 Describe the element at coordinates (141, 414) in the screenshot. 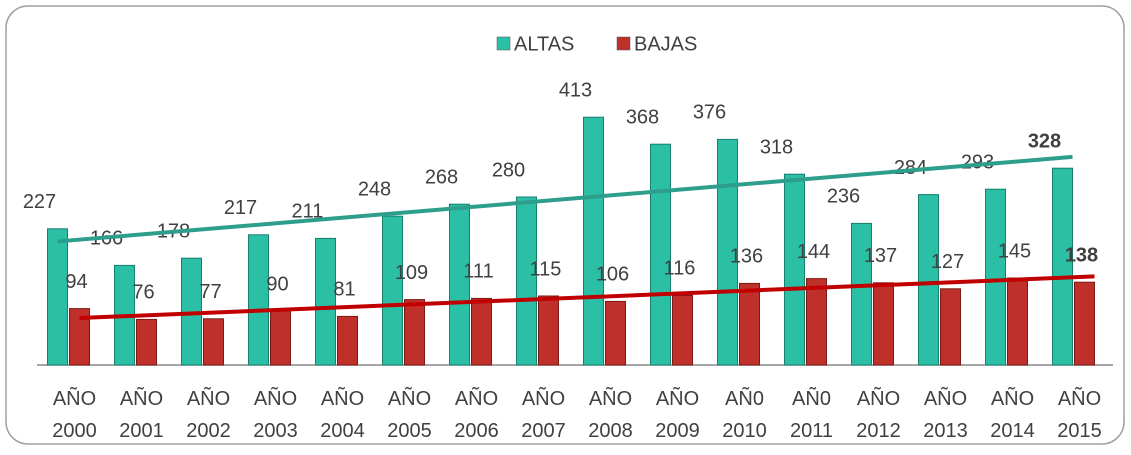

I see `x-tick-label: AÑO 2001` at that location.